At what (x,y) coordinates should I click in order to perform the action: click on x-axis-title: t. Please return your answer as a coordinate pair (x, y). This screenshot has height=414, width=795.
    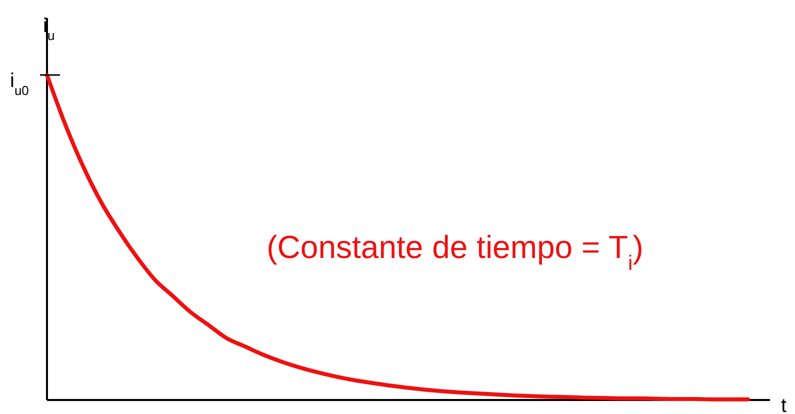
    Looking at the image, I should click on (784, 404).